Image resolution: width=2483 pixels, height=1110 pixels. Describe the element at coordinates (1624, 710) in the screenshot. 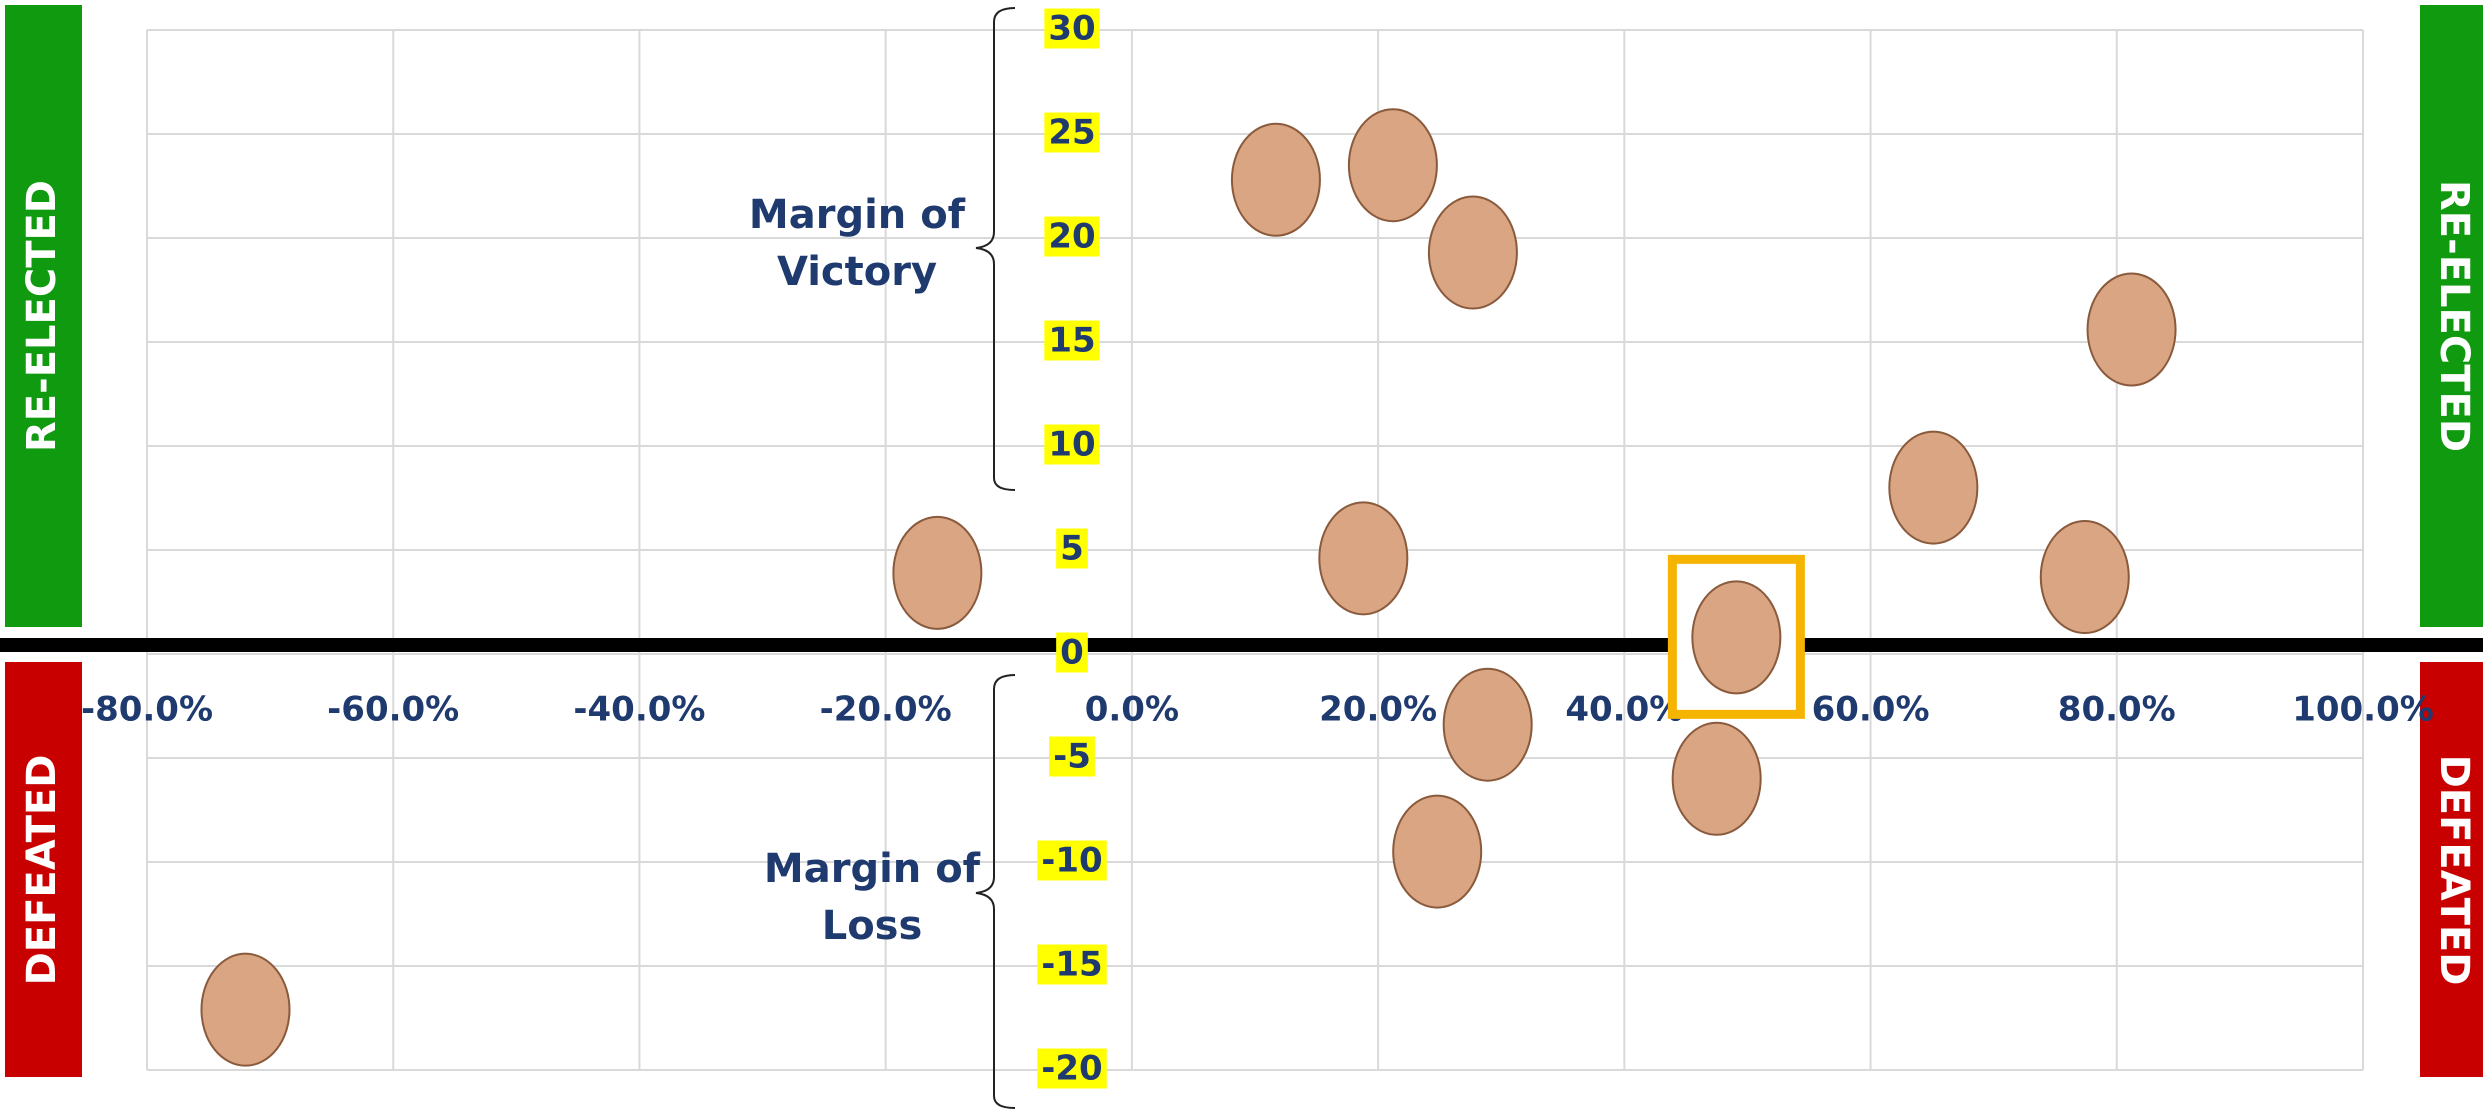

I see `x-tick-label: 40.0%` at that location.